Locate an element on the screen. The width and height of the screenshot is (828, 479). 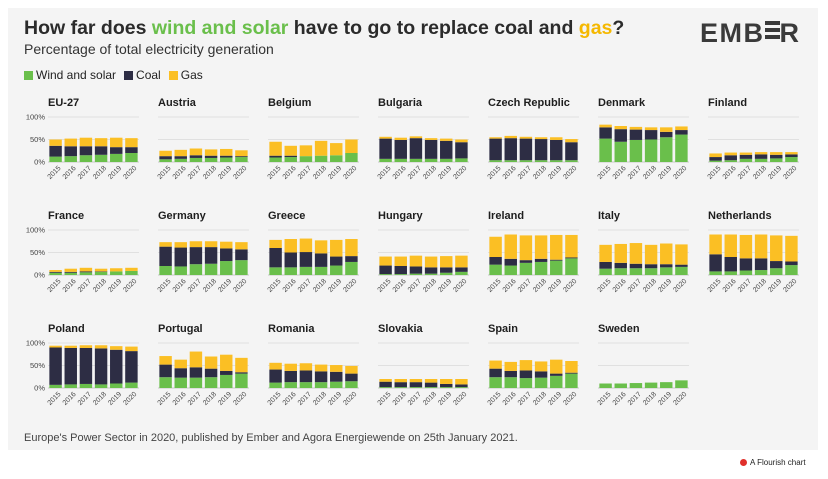
panel-title: Sweden is located at coordinates (619, 329).